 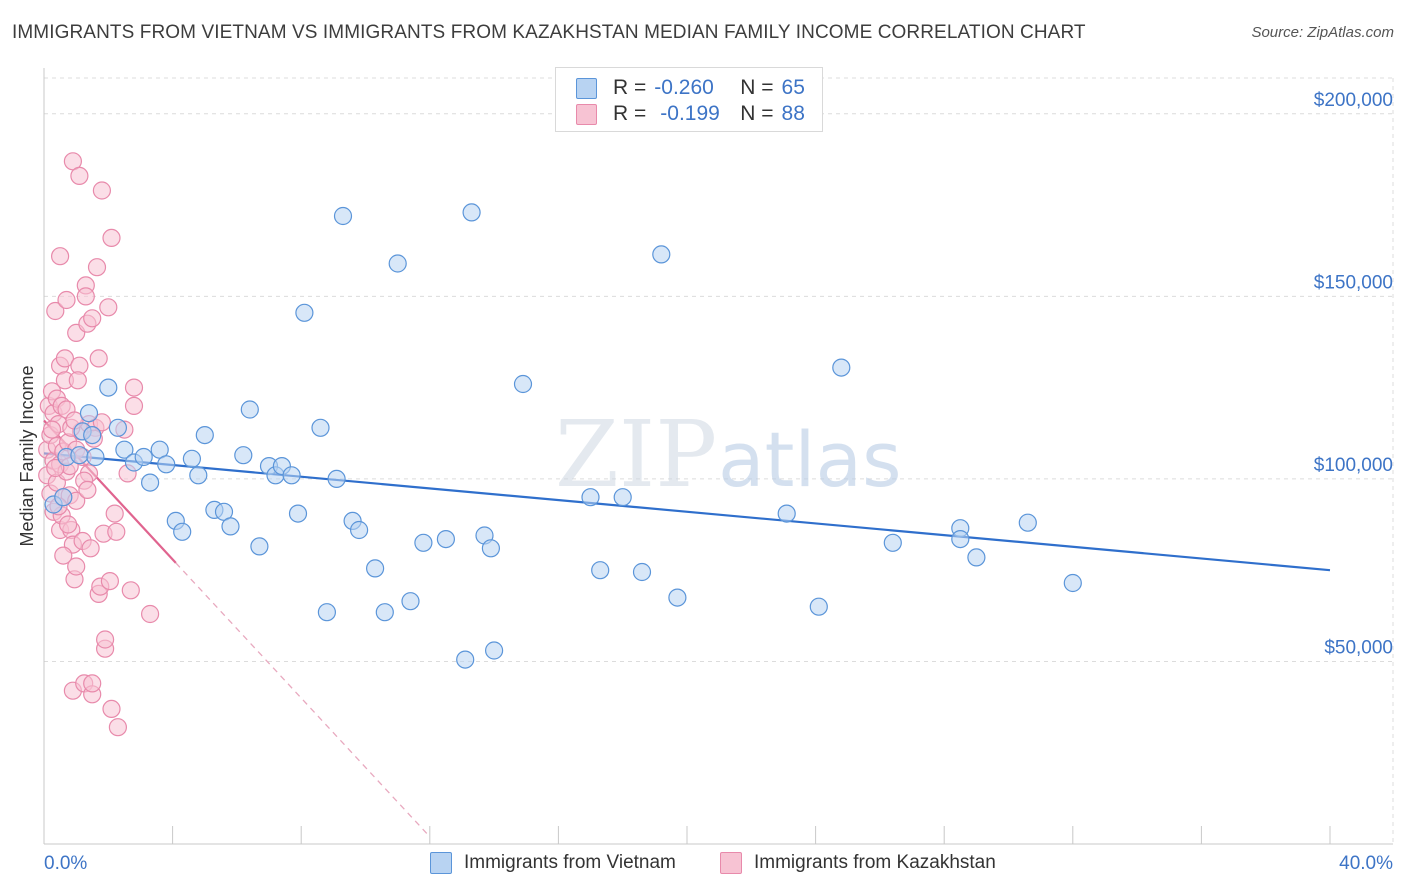 What do you see at coordinates (731, 863) in the screenshot?
I see `kazakhstan-legend-swatch` at bounding box center [731, 863].